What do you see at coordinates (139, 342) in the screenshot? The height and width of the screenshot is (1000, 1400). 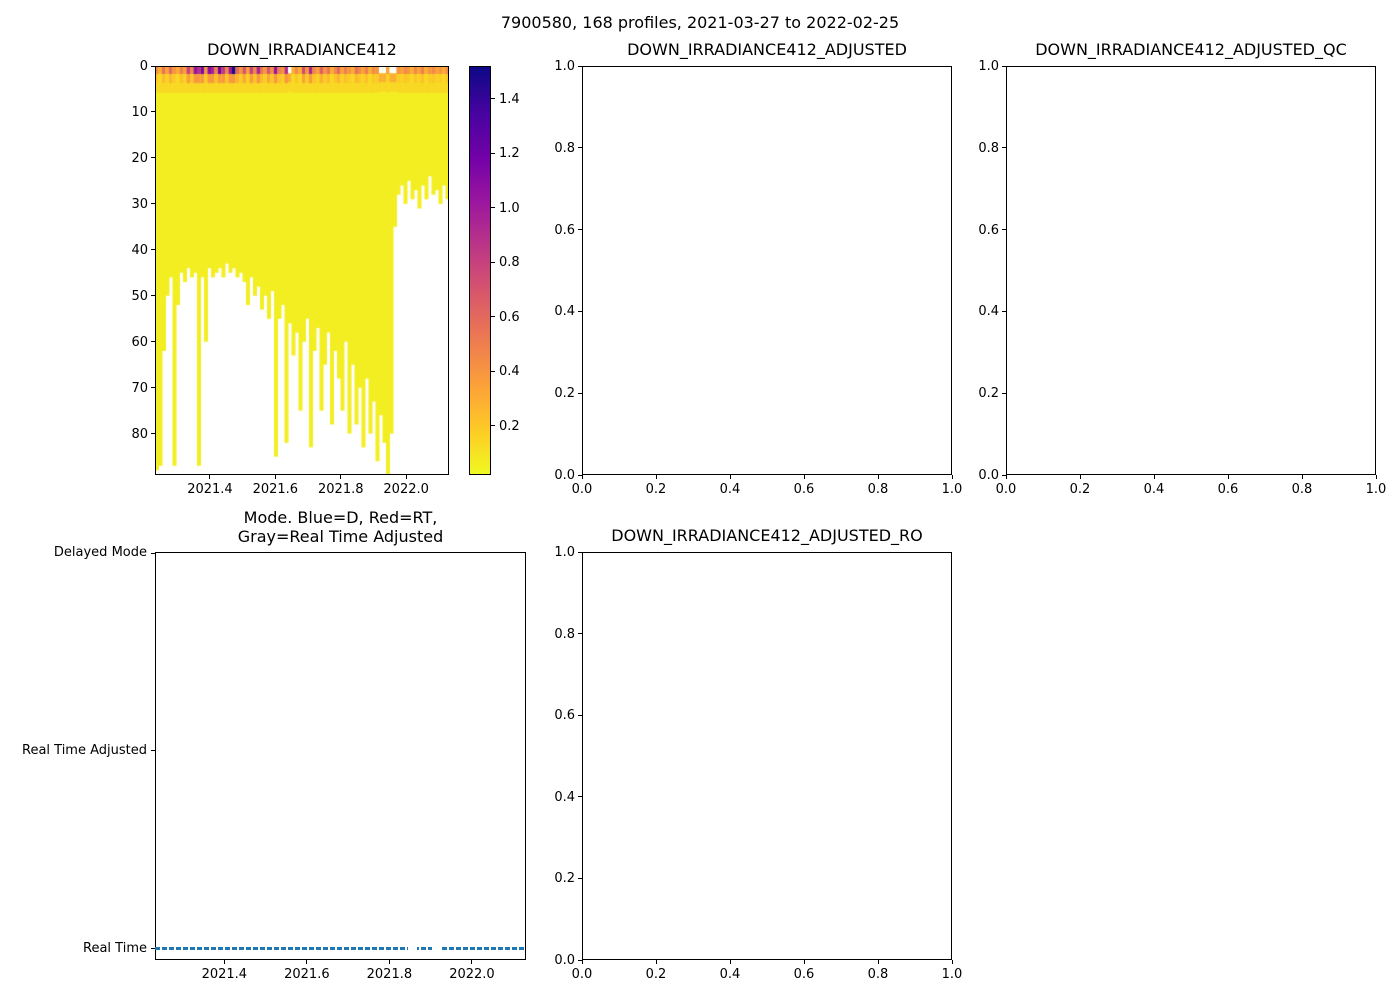 I see `y-tick-label: 60` at bounding box center [139, 342].